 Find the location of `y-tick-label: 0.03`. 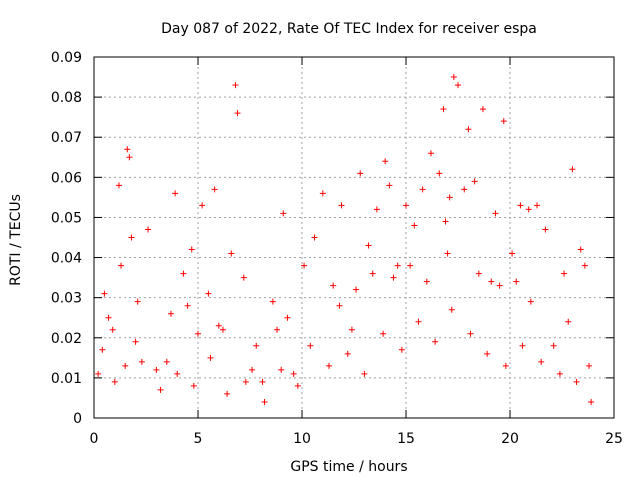

y-tick-label: 0.03 is located at coordinates (66, 299).